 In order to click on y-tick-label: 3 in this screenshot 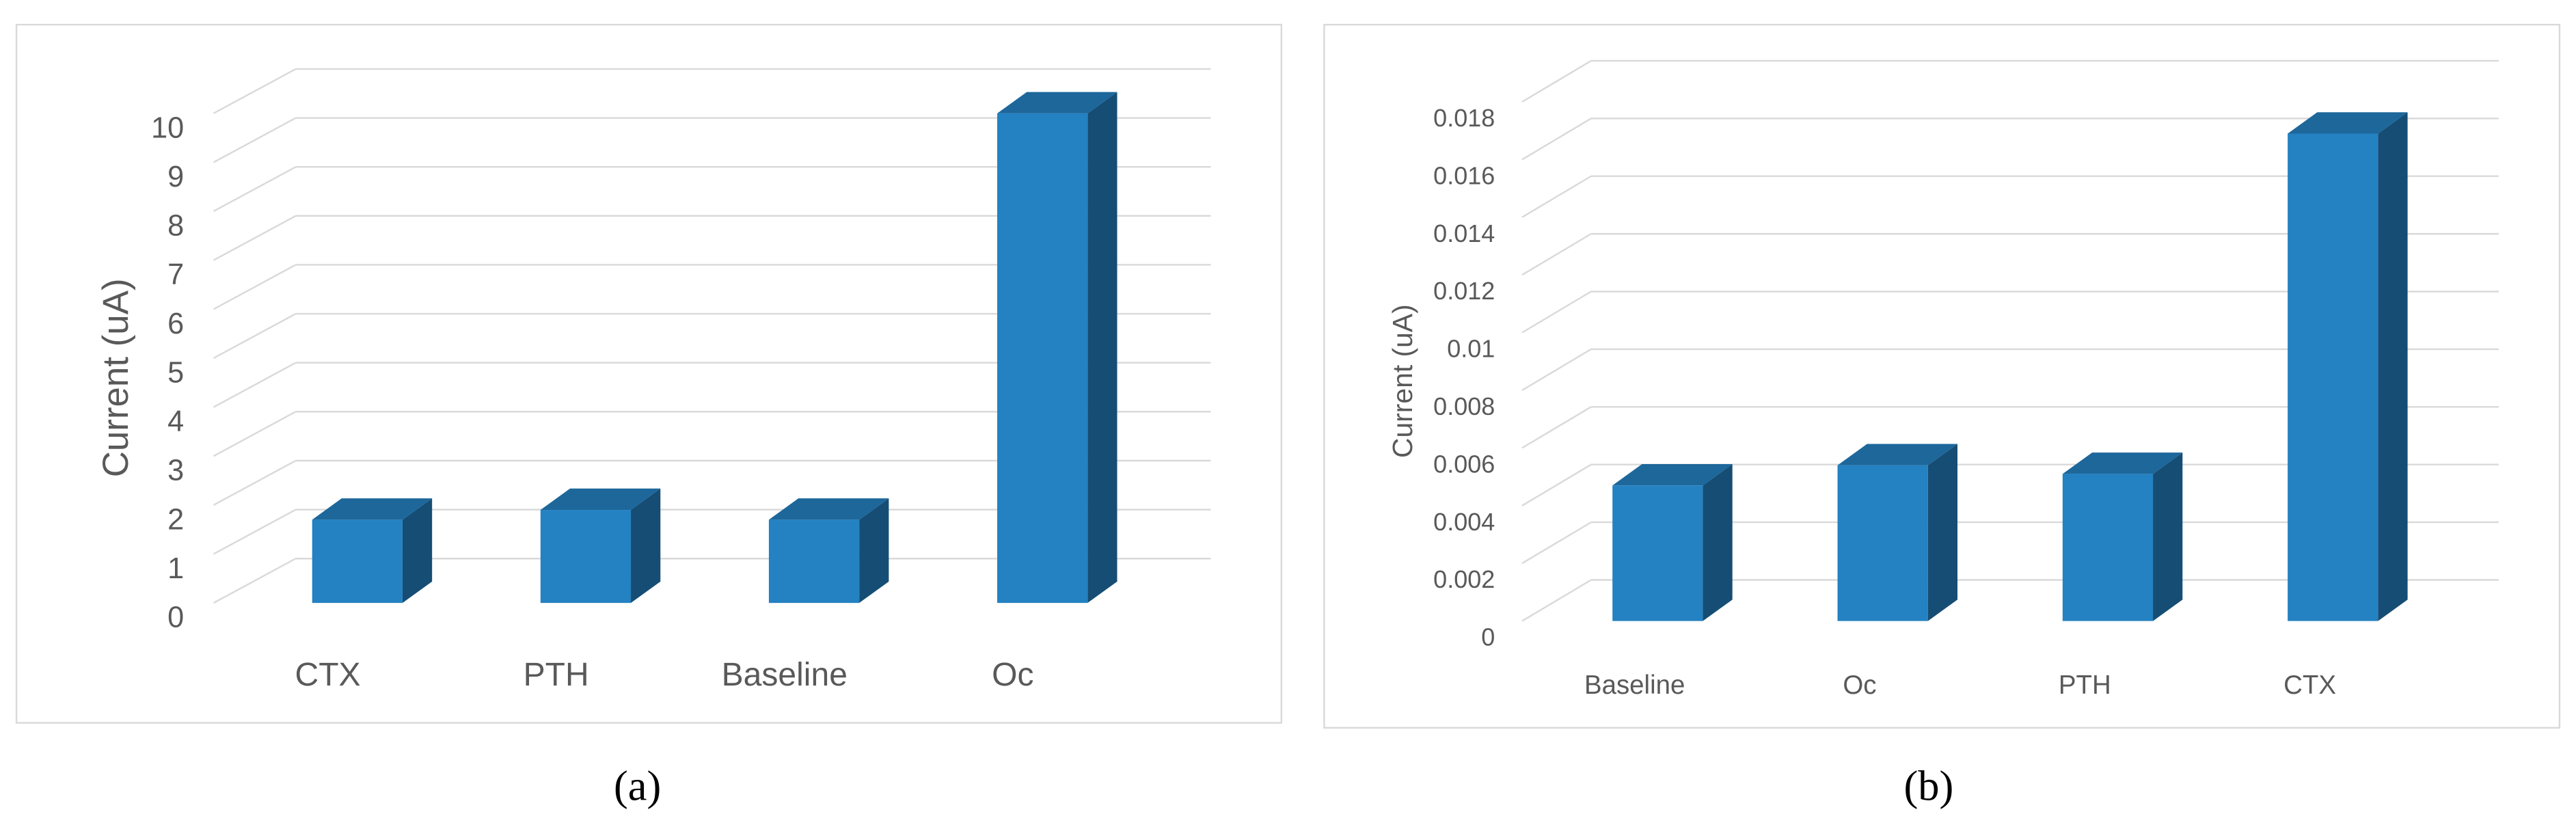, I will do `click(176, 471)`.